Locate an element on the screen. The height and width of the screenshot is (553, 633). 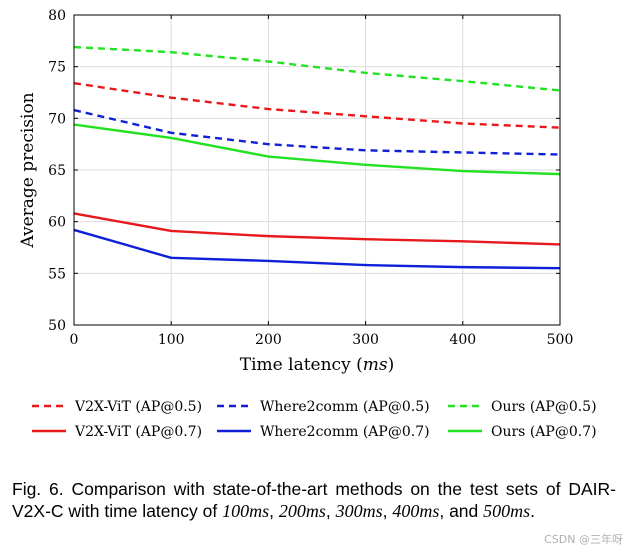
caption-latency-400: 400ms is located at coordinates (416, 511).